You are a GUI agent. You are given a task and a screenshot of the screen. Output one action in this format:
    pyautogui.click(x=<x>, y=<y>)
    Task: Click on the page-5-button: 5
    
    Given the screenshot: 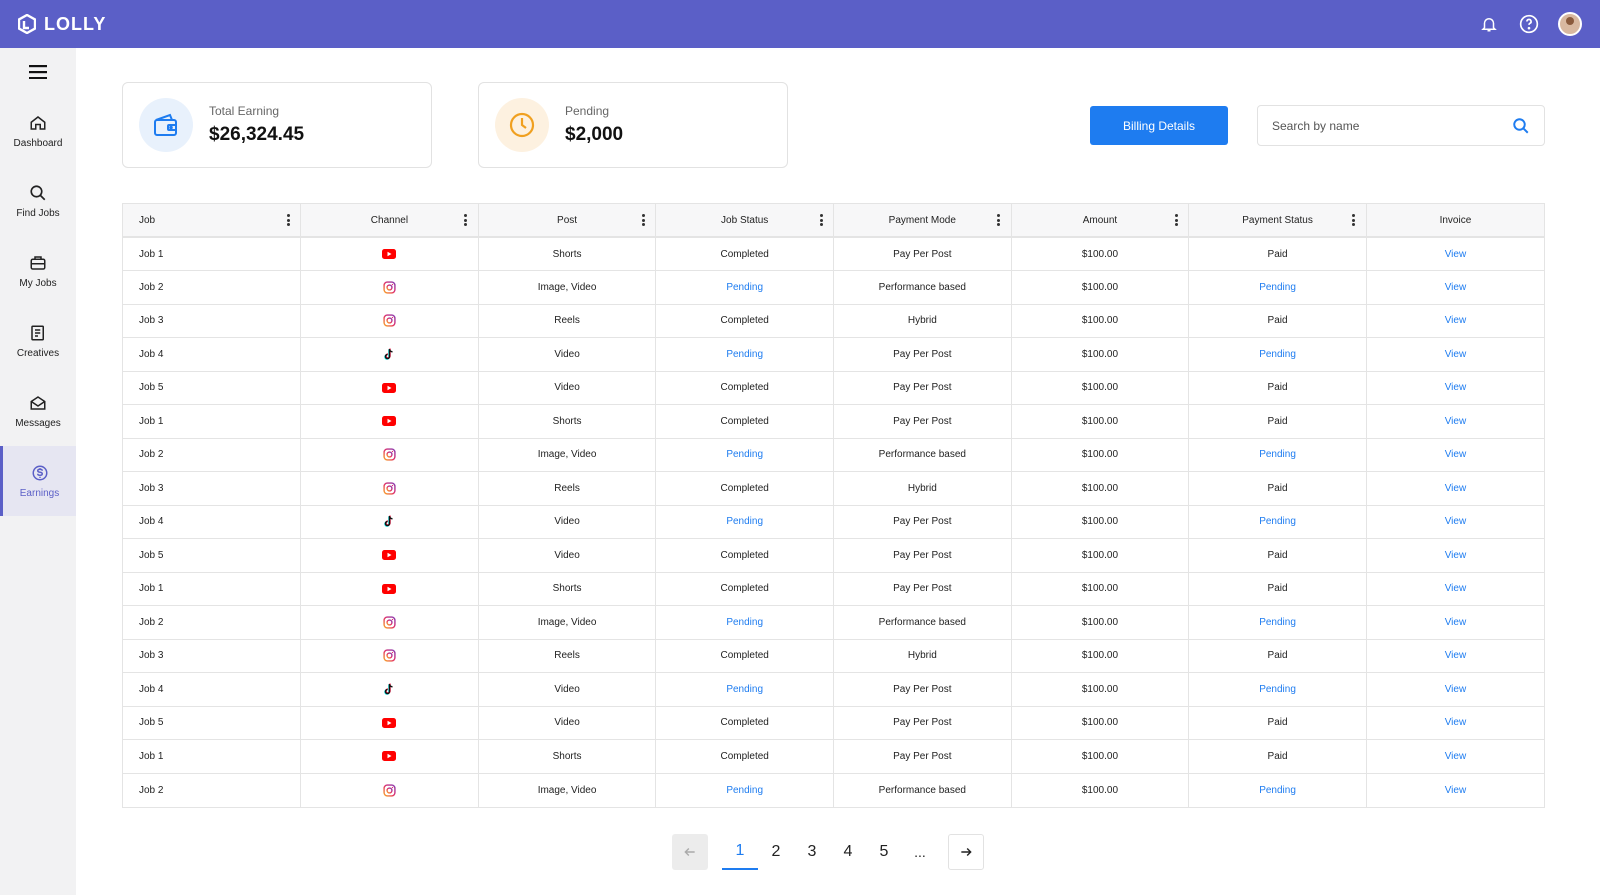 What is the action you would take?
    pyautogui.click(x=884, y=851)
    